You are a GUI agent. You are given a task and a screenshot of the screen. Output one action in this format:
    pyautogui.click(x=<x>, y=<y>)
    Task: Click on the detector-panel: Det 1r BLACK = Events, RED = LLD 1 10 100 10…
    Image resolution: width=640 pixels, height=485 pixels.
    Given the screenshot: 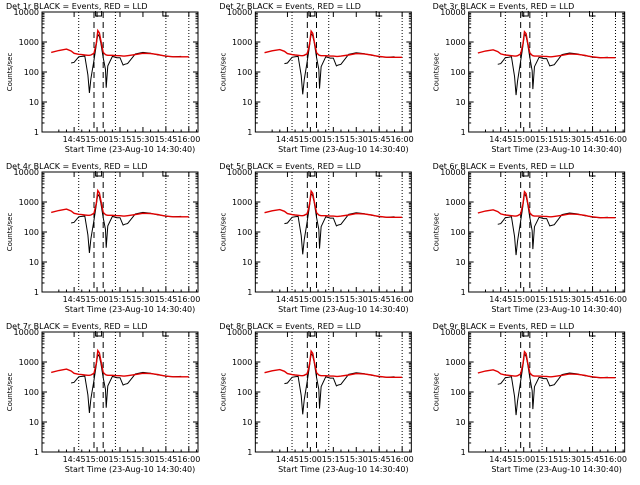 What is the action you would take?
    pyautogui.click(x=103, y=78)
    